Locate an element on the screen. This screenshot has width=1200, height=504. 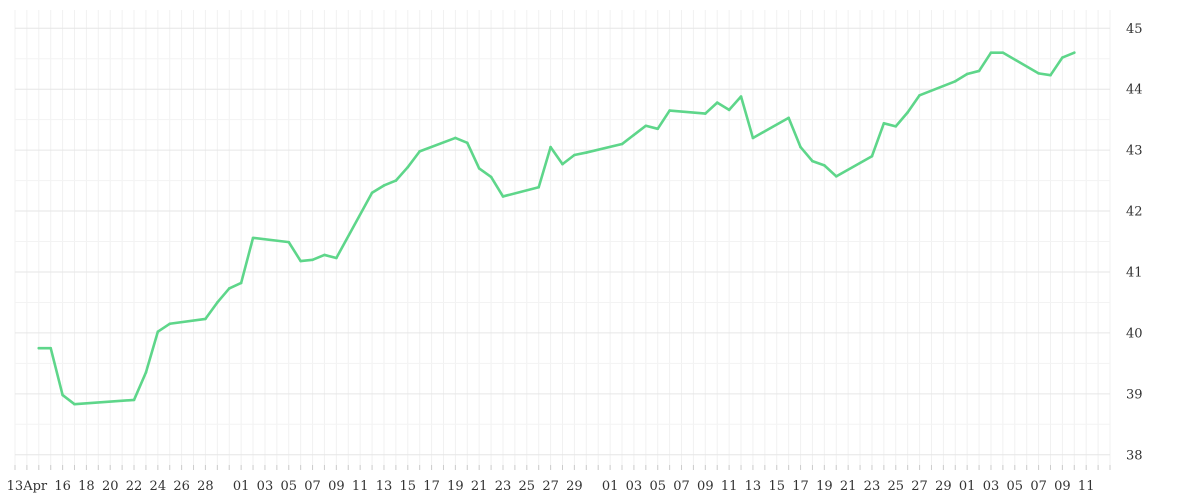
y-tick-label: 40 is located at coordinates (1134, 333).